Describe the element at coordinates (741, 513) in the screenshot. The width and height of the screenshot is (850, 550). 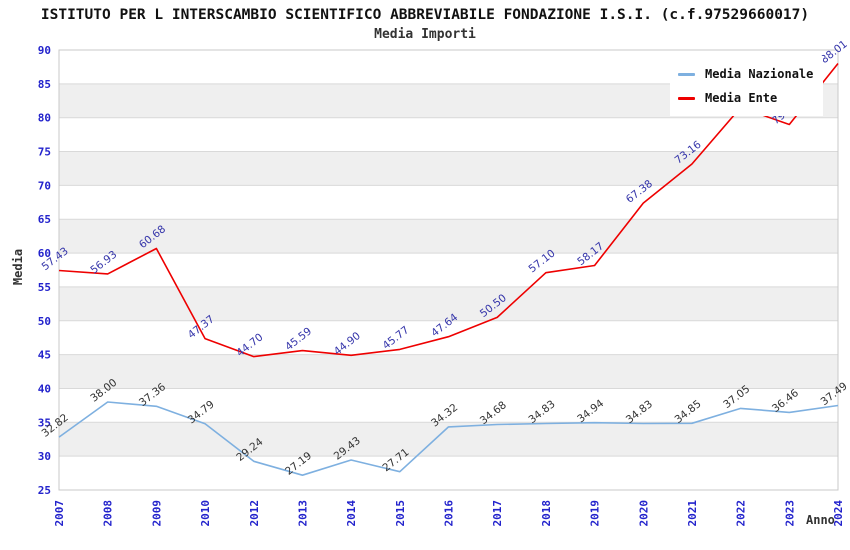
I see `x-tick-label: 2022` at that location.